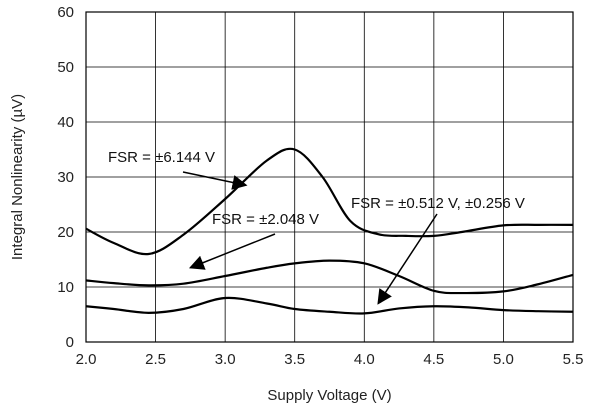 Image resolution: width=589 pixels, height=408 pixels. I want to click on x-tick-label: 2.5, so click(155, 359).